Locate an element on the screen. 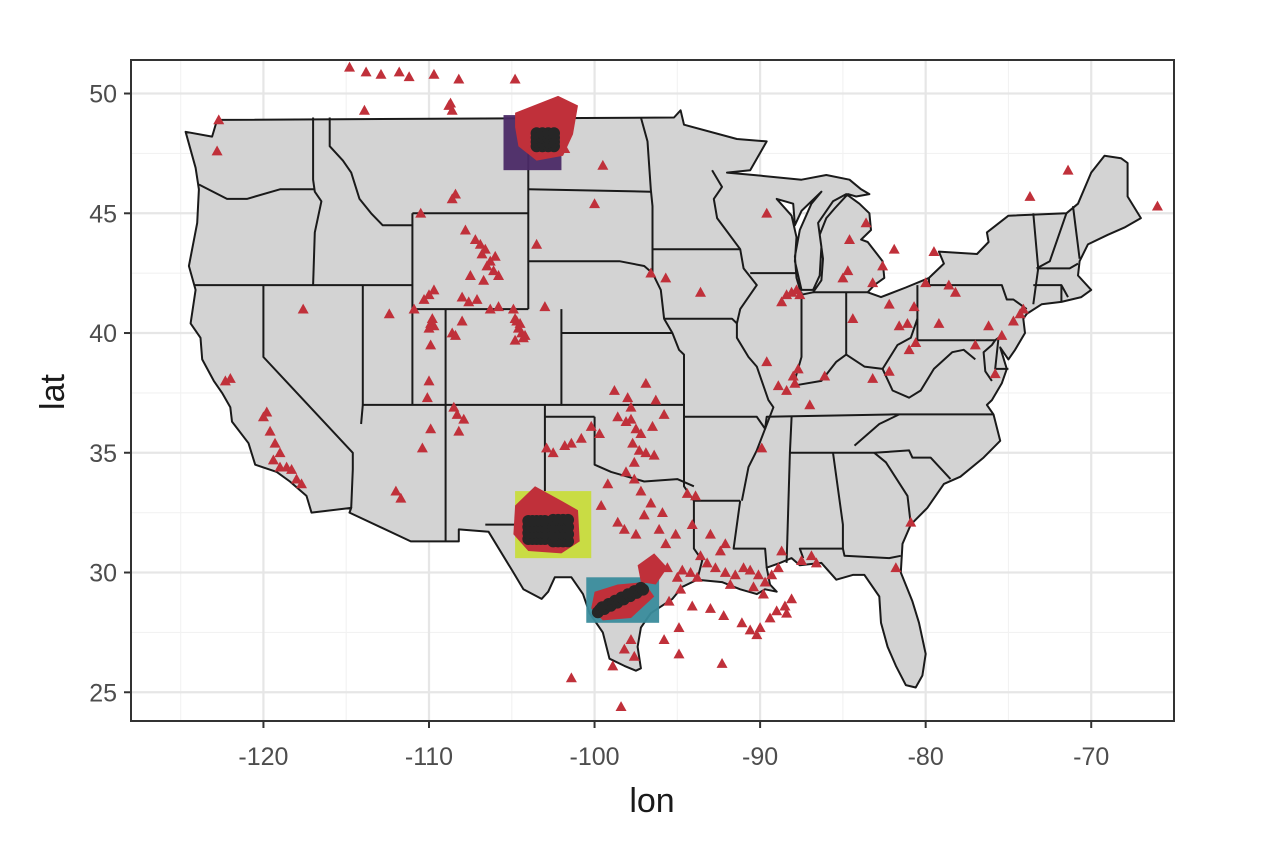 The width and height of the screenshot is (1280, 845). x-tick-label: -80 is located at coordinates (926, 757).